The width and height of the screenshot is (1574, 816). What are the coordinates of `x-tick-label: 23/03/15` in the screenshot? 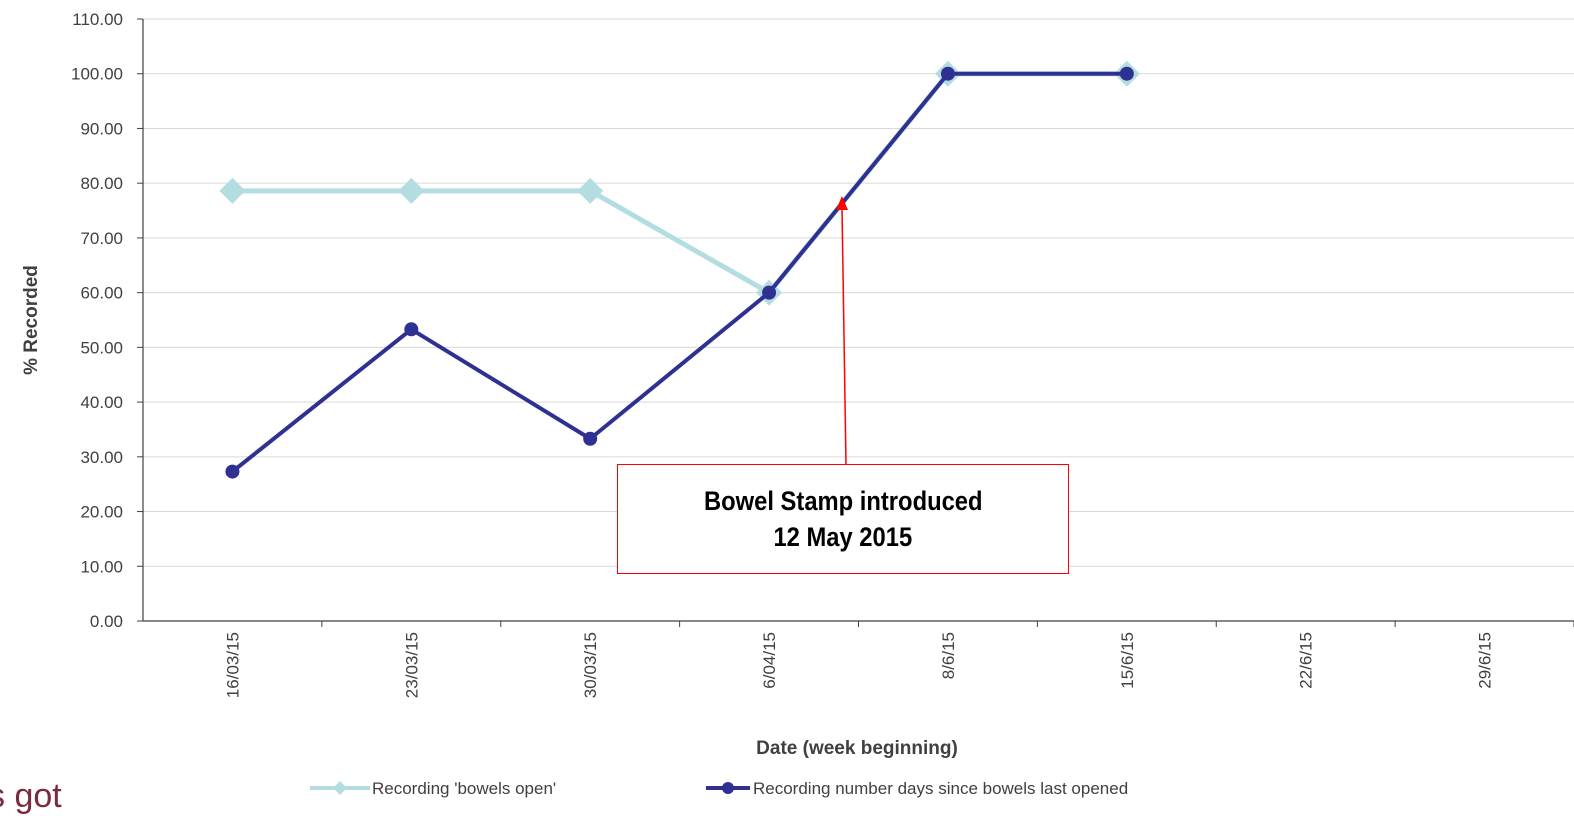 It's located at (411, 665).